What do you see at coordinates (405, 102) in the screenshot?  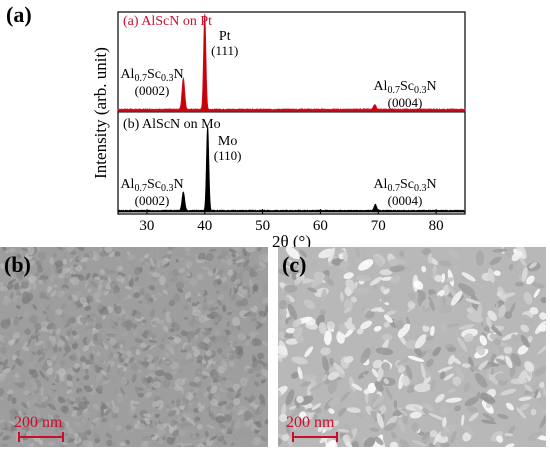 I see `annotation-alscn-0004-pt-index: (0004)` at bounding box center [405, 102].